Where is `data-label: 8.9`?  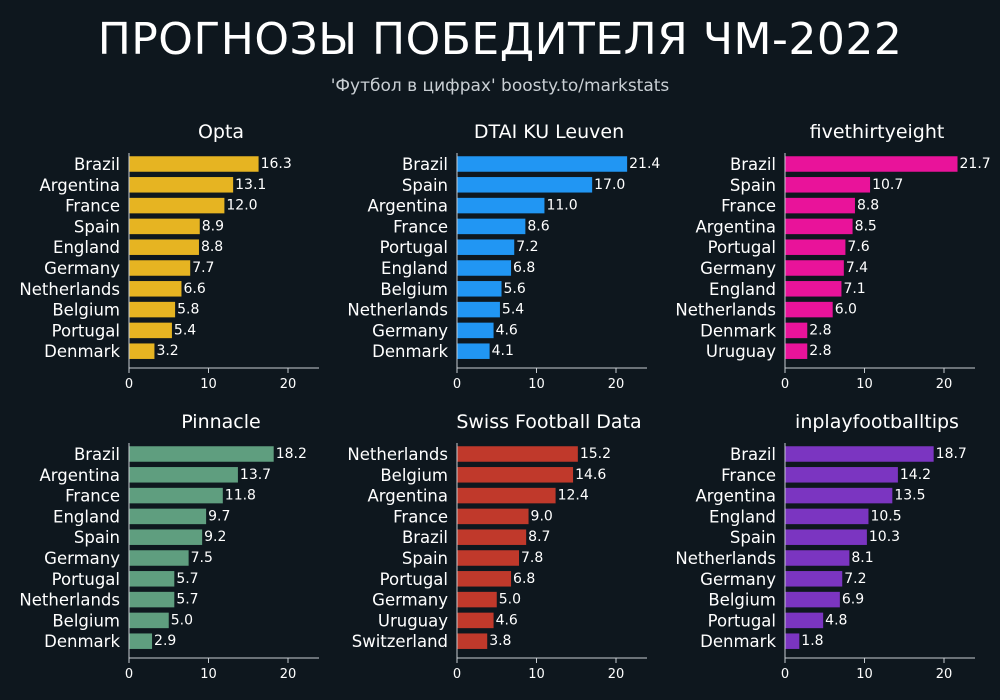
data-label: 8.9 is located at coordinates (213, 226).